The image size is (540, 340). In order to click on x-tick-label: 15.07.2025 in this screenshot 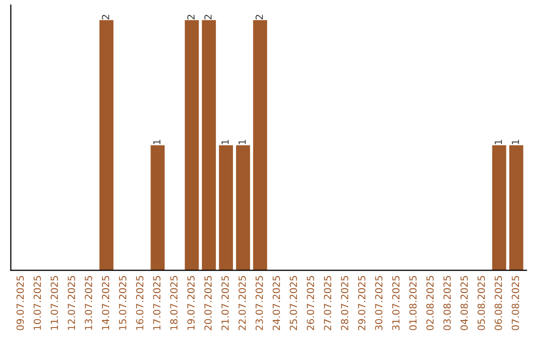, I will do `click(122, 303)`.